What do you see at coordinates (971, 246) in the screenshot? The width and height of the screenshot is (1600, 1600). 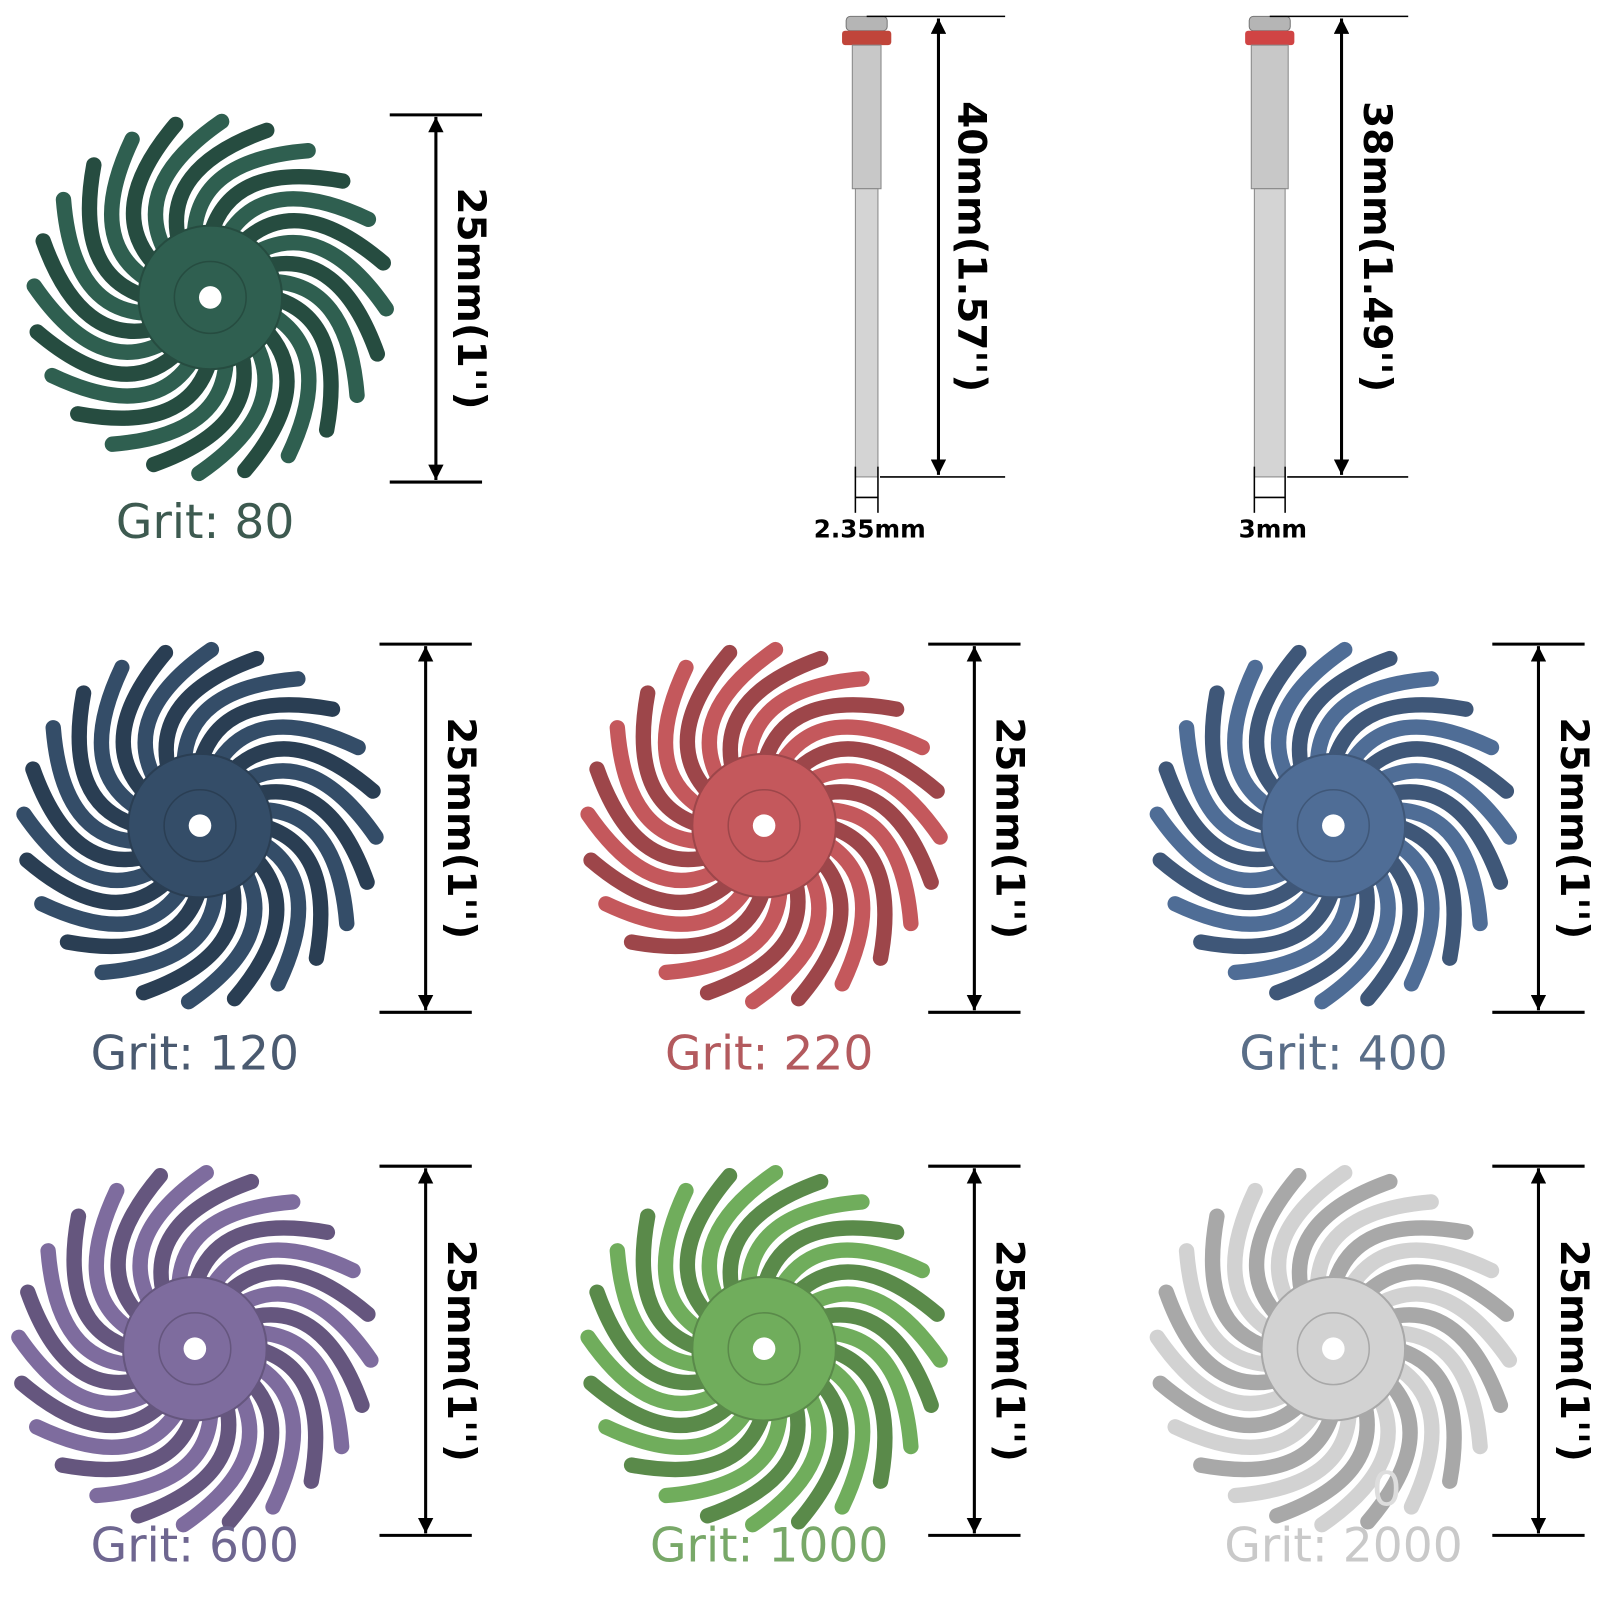 I see `length-label: 40mm(1.57'')` at bounding box center [971, 246].